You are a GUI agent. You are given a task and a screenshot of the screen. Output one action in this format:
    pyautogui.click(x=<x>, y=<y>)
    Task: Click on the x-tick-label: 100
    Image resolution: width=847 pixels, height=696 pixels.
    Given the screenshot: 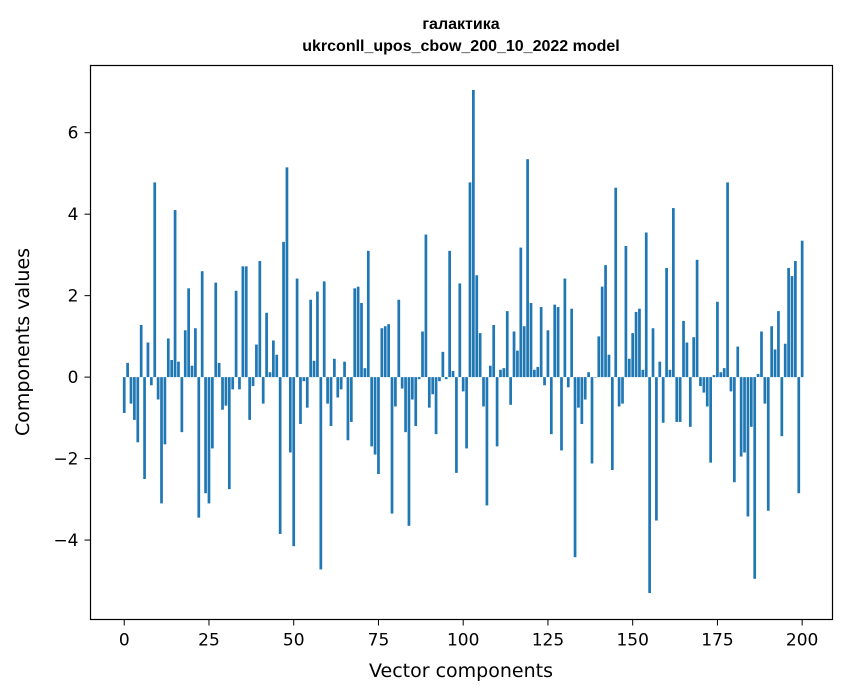 What is the action you would take?
    pyautogui.click(x=463, y=641)
    